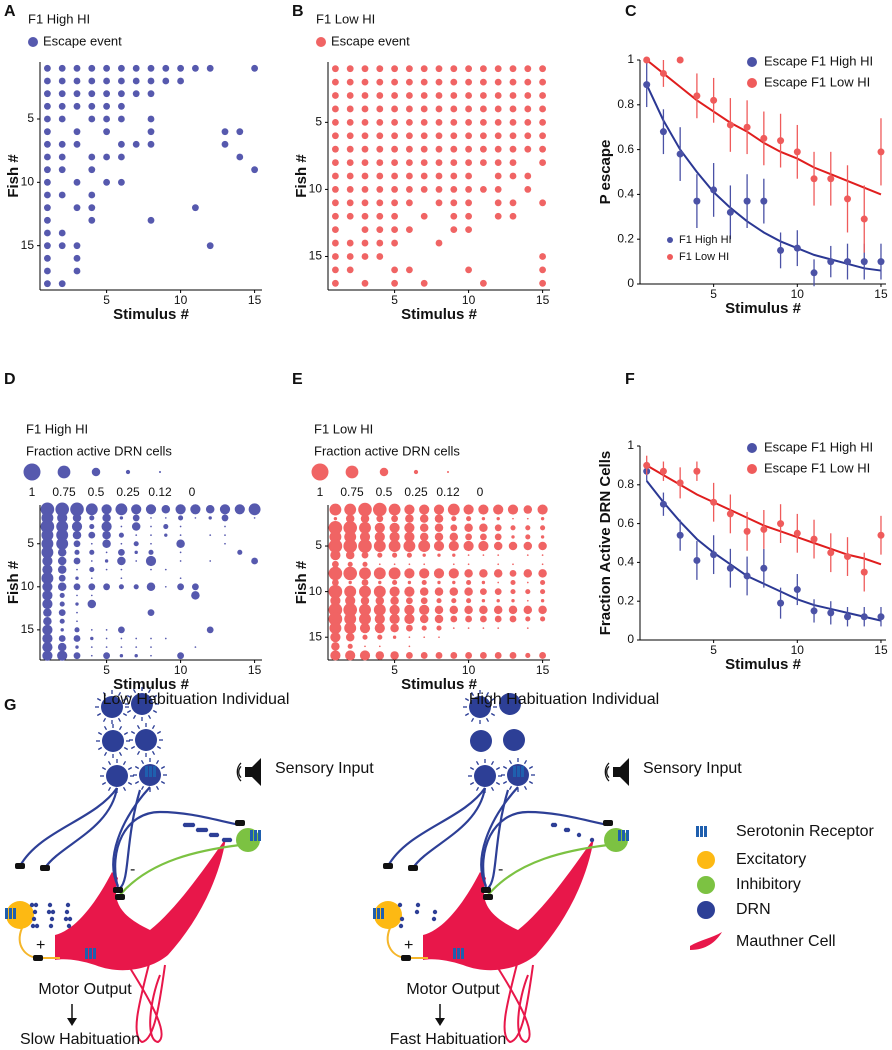  I want to click on size-legend-label: 0.25, so click(128, 492).